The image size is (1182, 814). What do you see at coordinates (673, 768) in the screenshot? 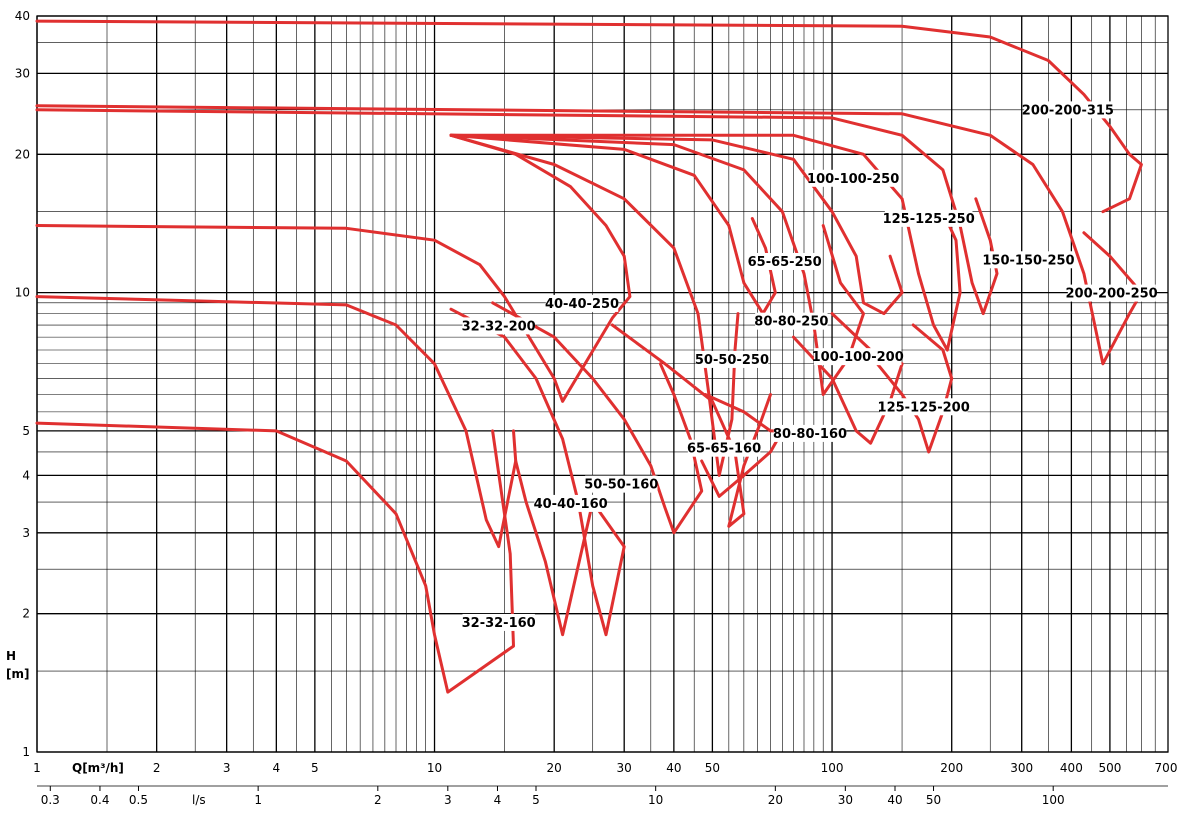
I see `x-tick-label-q: 40` at bounding box center [673, 768].